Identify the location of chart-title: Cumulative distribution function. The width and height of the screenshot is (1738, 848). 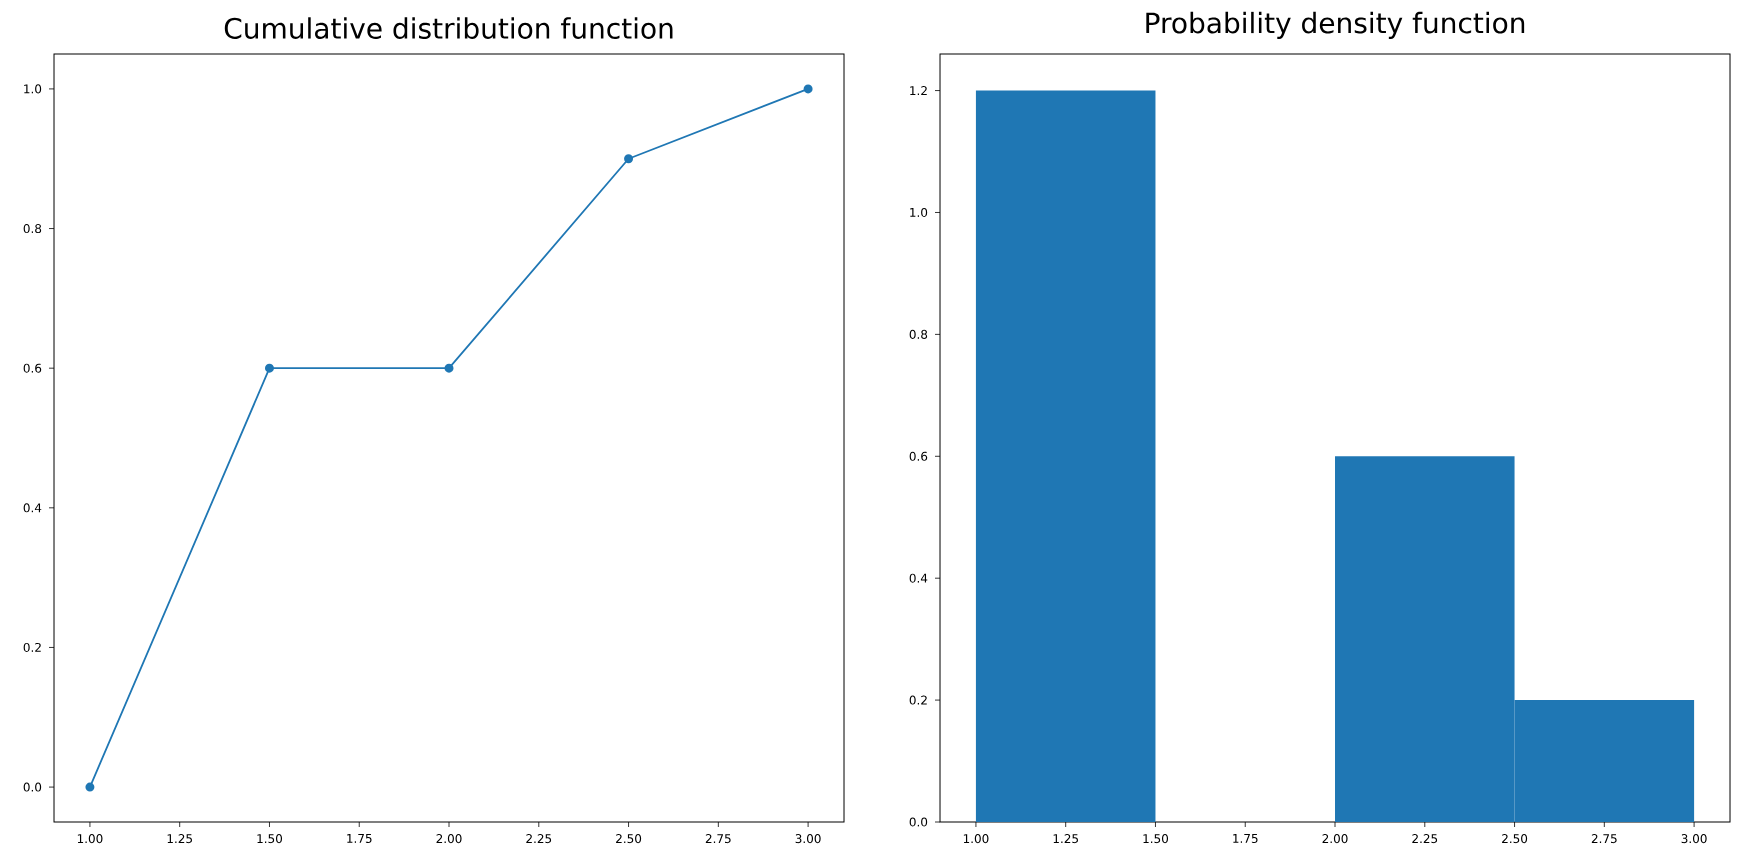
(448, 28).